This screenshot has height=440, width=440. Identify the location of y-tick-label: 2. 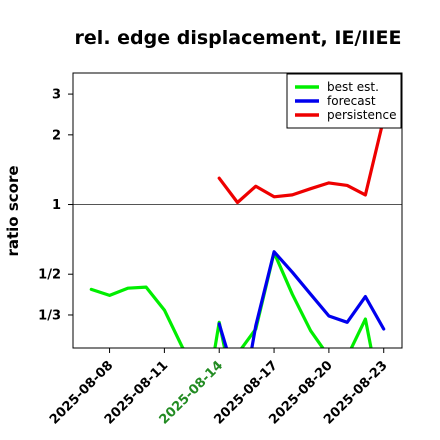
(56, 135).